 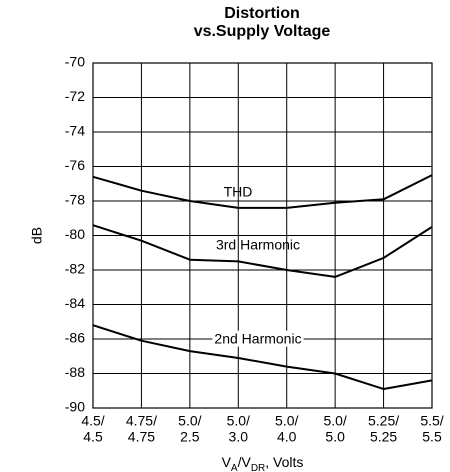 What do you see at coordinates (75, 303) in the screenshot?
I see `y-tick-label: -84` at bounding box center [75, 303].